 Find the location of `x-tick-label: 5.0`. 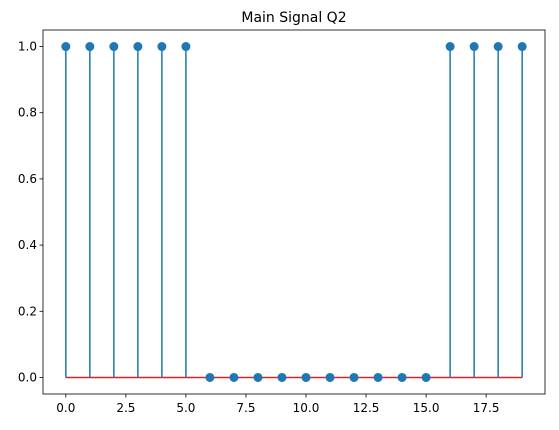

x-tick-label: 5.0 is located at coordinates (185, 408).